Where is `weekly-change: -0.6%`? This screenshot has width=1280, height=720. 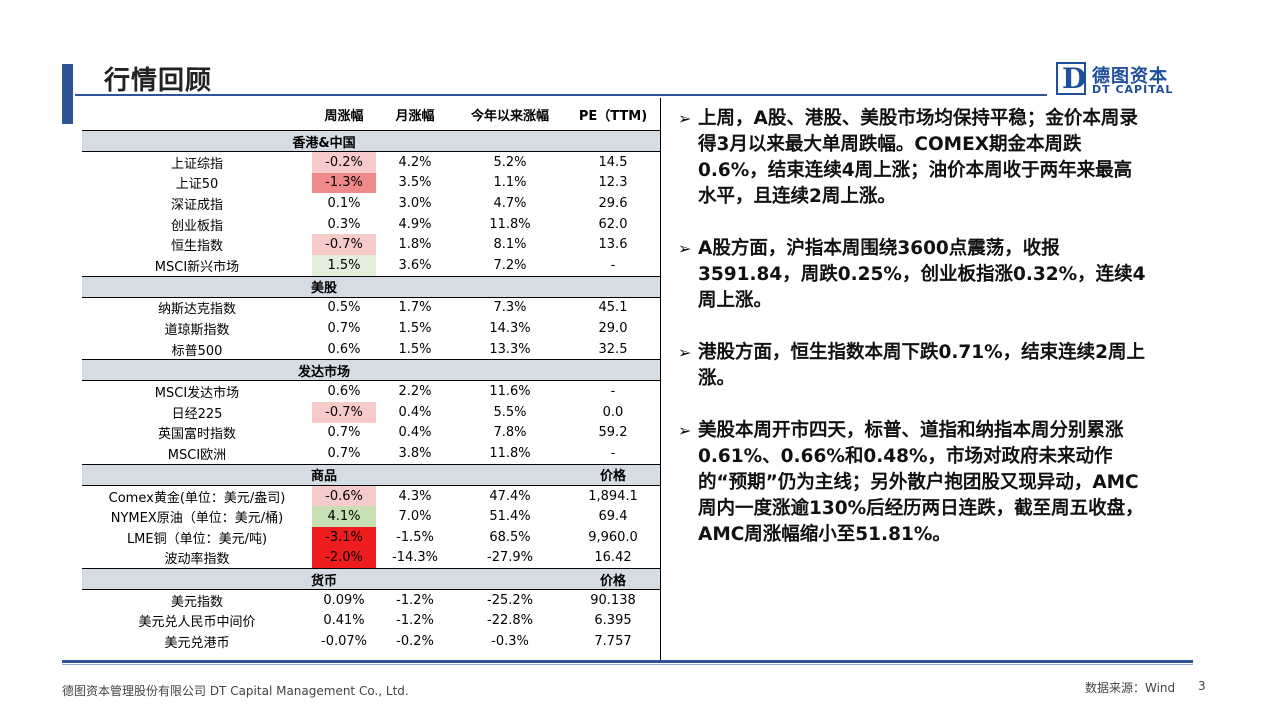
weekly-change: -0.6% is located at coordinates (344, 496).